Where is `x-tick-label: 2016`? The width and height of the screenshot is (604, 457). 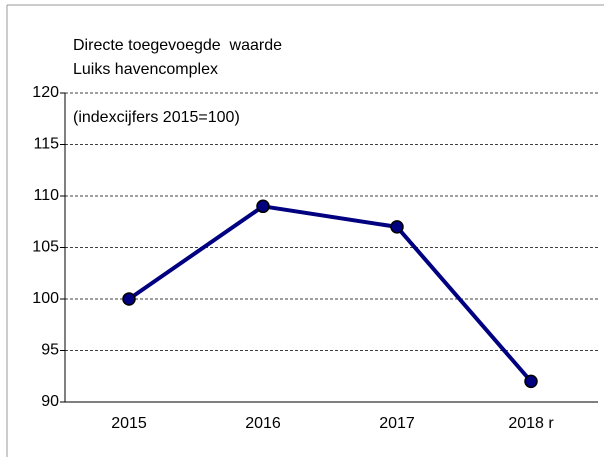 x-tick-label: 2016 is located at coordinates (263, 423).